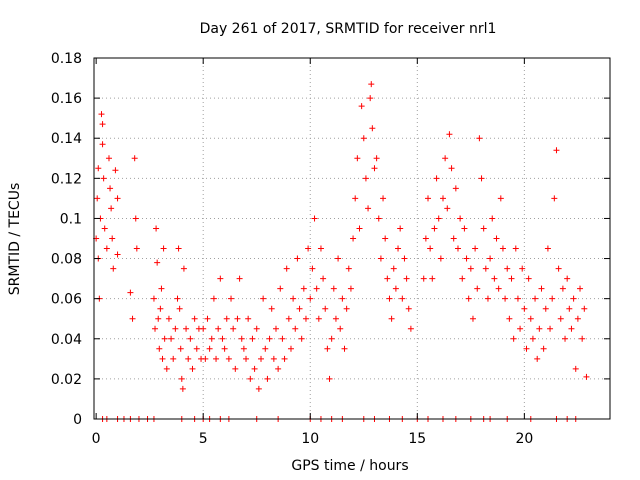 The height and width of the screenshot is (480, 640). I want to click on y-tick-label: 0.12, so click(66, 179).